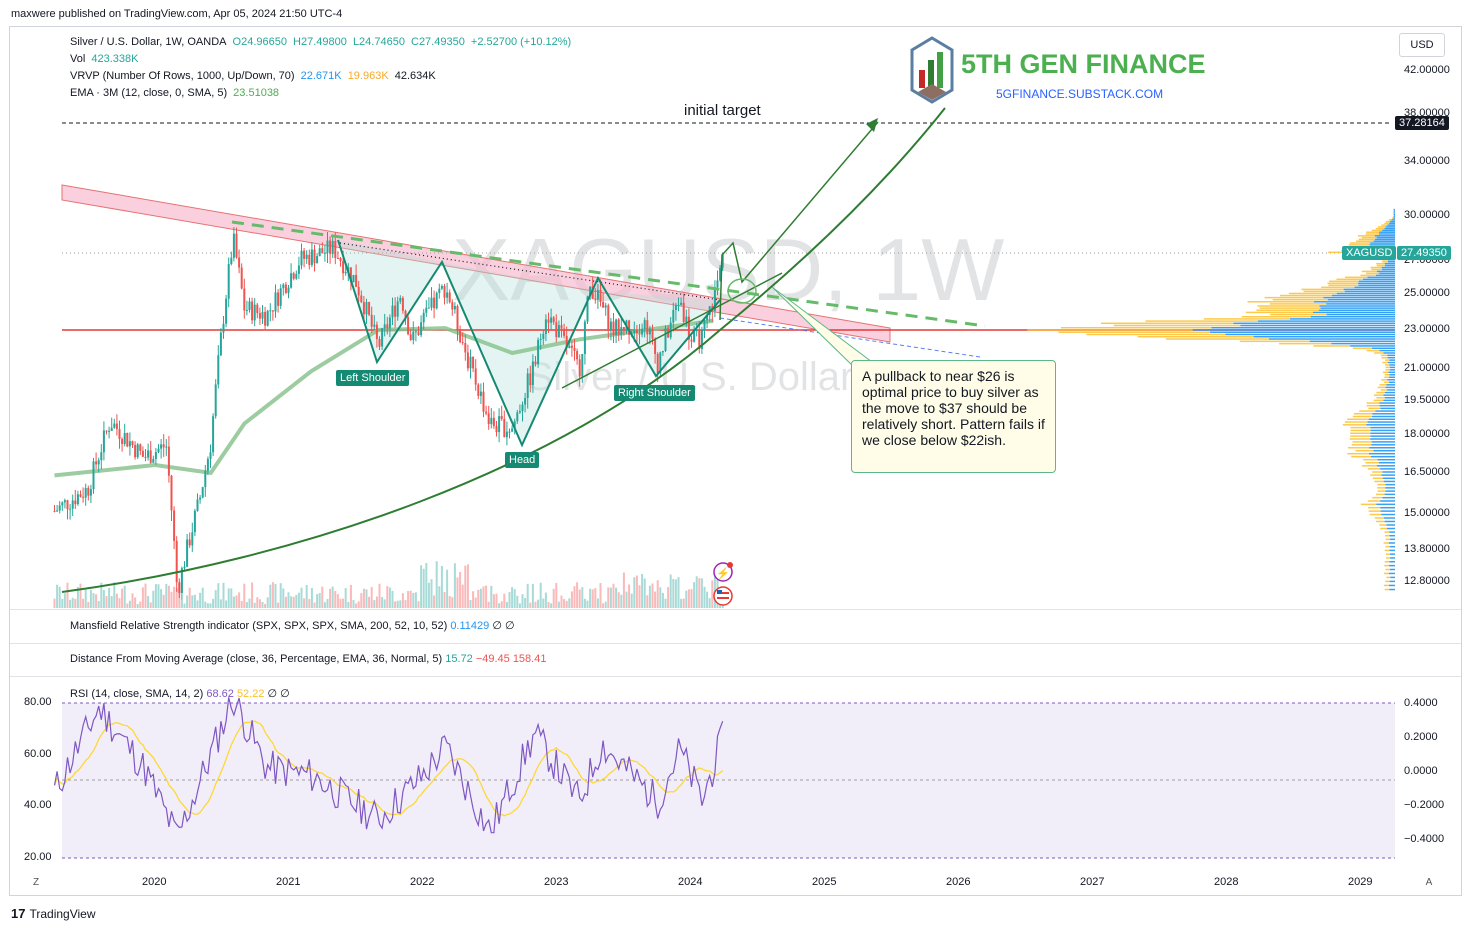 The image size is (1471, 931). I want to click on pattern-outline, so click(529, 343).